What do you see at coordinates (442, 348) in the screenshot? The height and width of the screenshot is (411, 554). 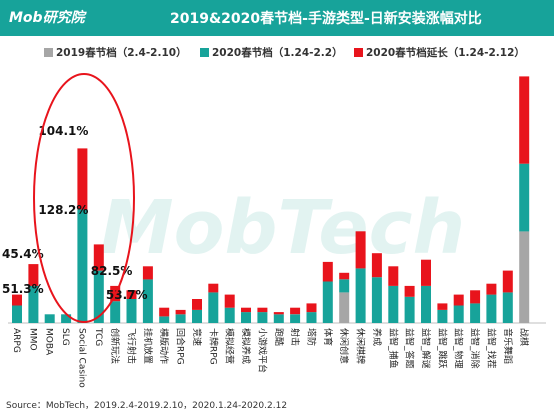 I see `category-label-27: 益智_跳跃` at bounding box center [442, 348].